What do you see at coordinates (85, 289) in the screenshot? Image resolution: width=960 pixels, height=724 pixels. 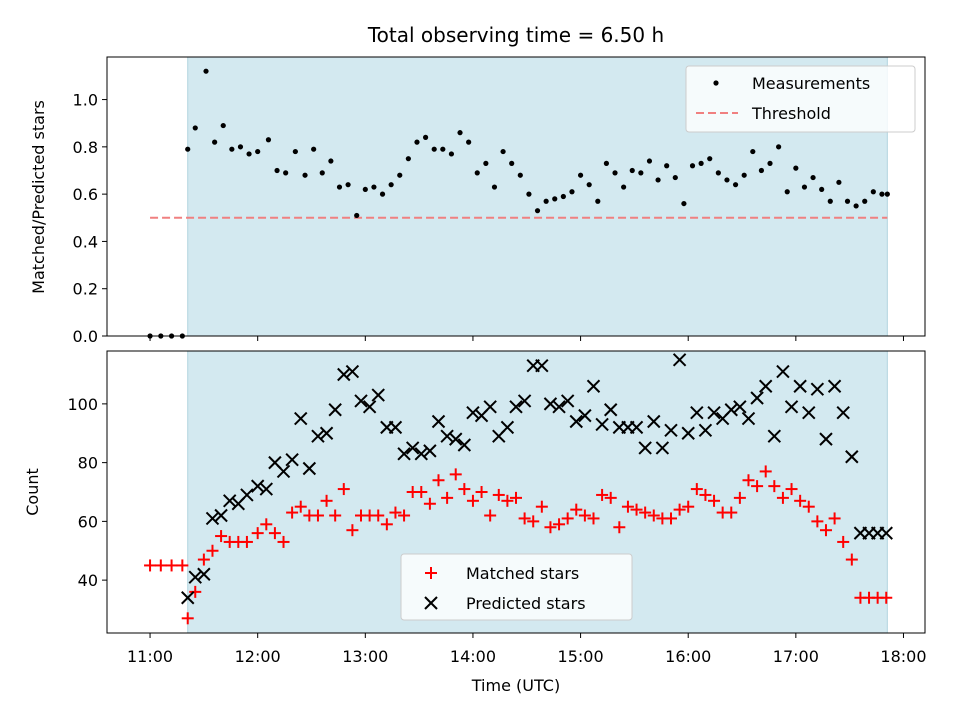 I see `top-y-tick-label: 0.2` at bounding box center [85, 289].